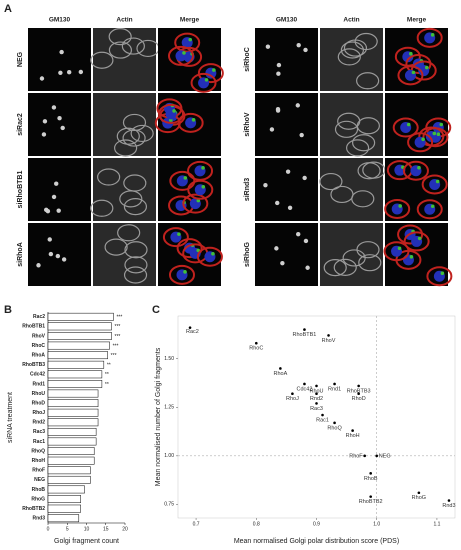 Image resolution: width=461 pixels, height=550 pixels. What do you see at coordinates (20, 254) in the screenshot?
I see `row-label: siRhoA` at bounding box center [20, 254].